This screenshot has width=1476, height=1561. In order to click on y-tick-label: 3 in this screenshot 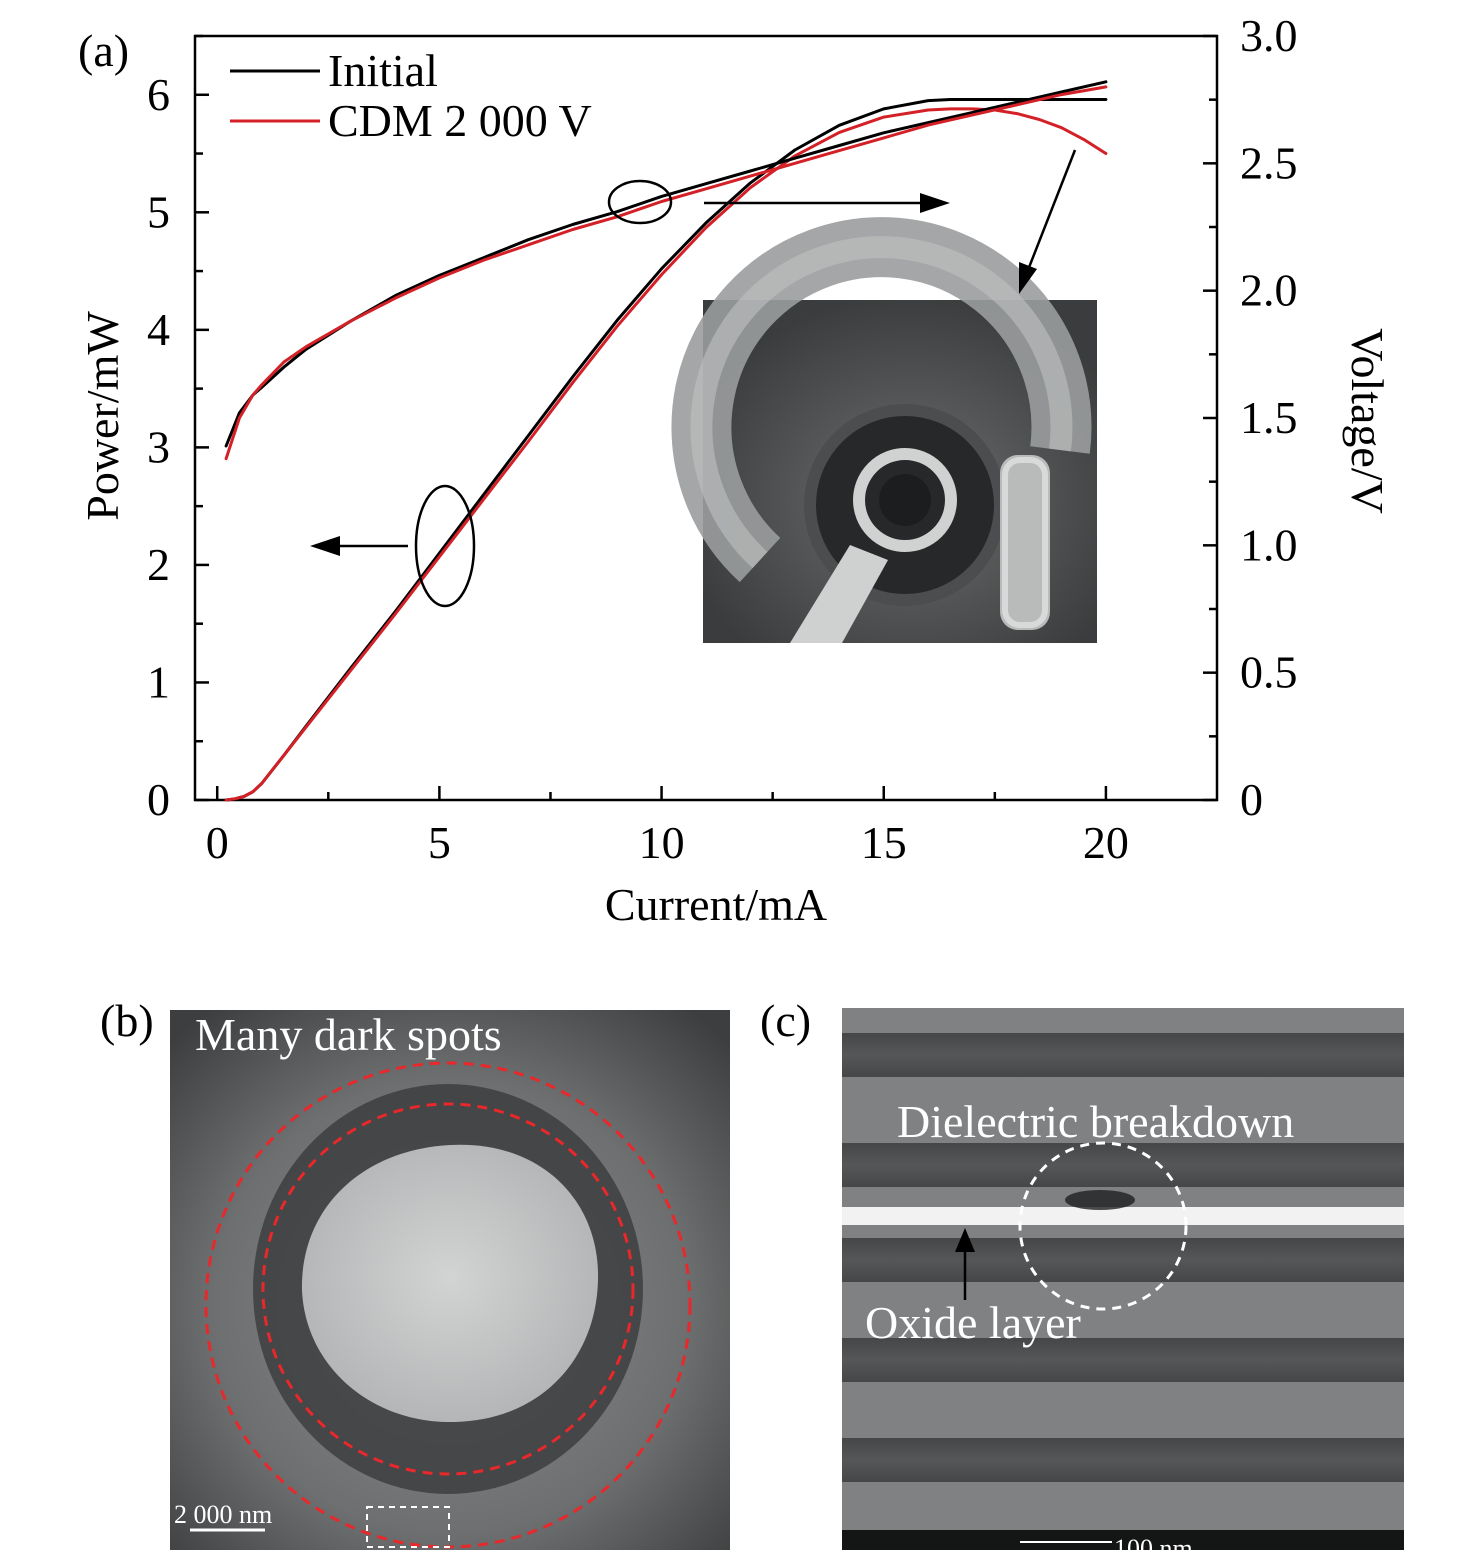, I will do `click(158, 446)`.